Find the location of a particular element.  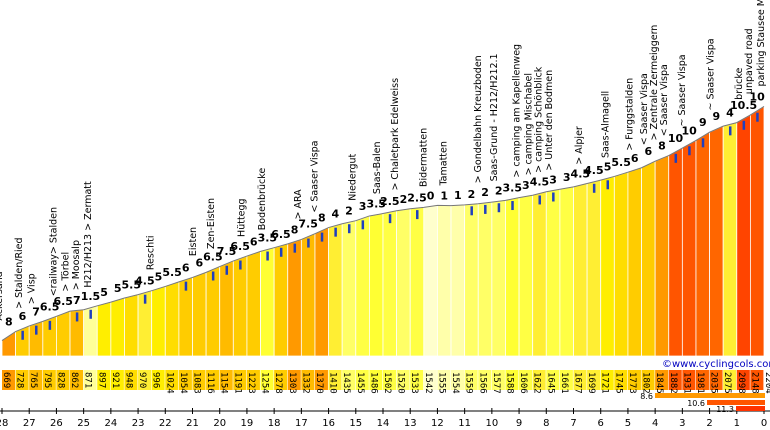

x-tick-label: 15 is located at coordinates (355, 423).